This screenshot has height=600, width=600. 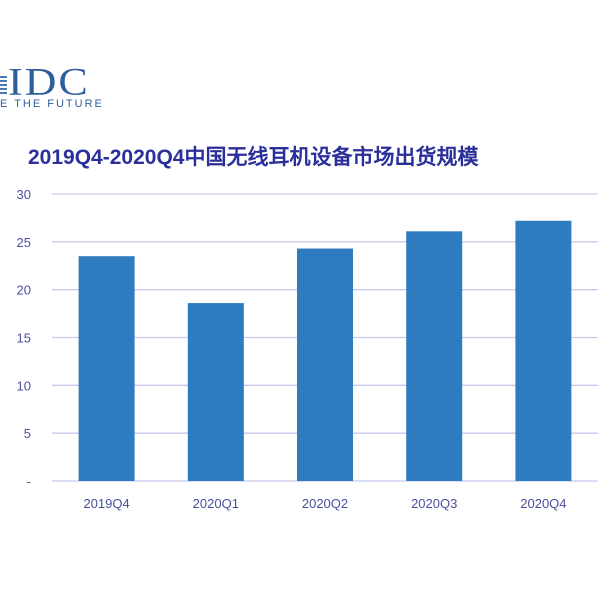 What do you see at coordinates (543, 503) in the screenshot?
I see `x-tick-label: 2020Q4` at bounding box center [543, 503].